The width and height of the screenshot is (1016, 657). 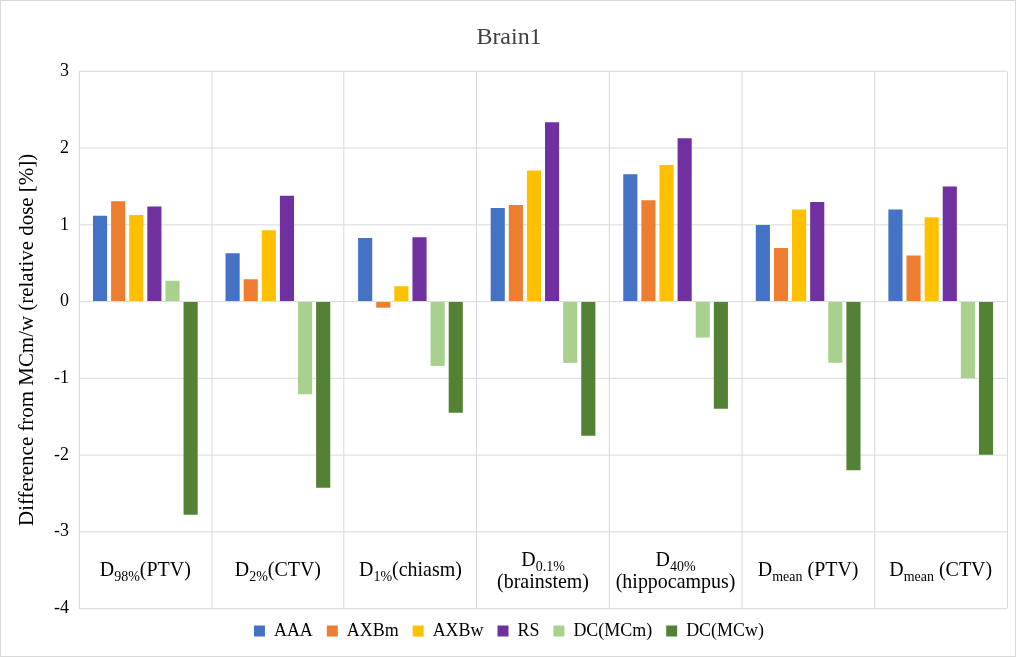 I want to click on legend-label: AXBm, so click(x=372, y=629).